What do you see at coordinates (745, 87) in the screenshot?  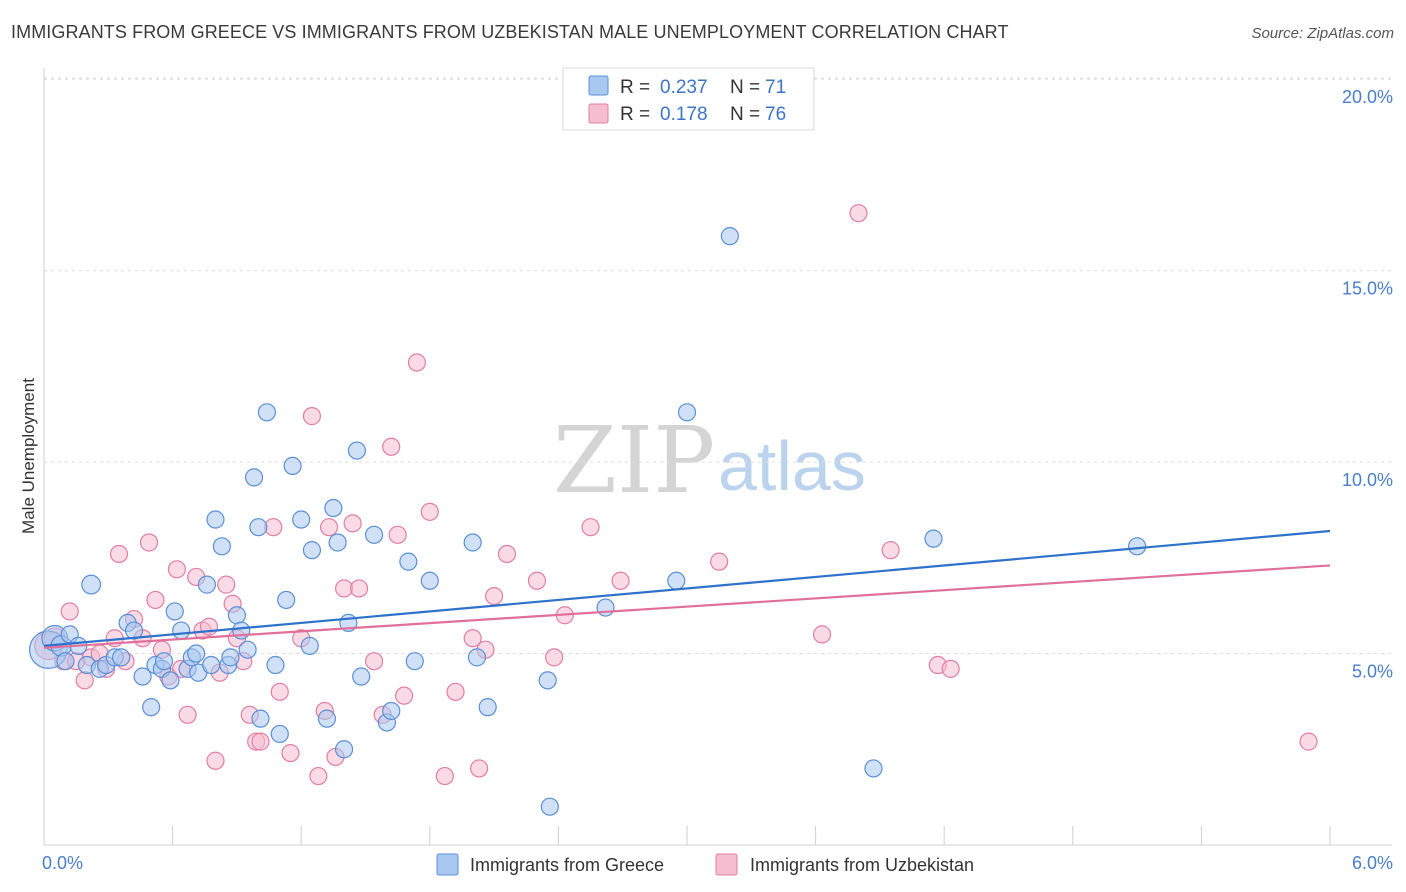 I see `legend-n-label-greece: N =` at bounding box center [745, 87].